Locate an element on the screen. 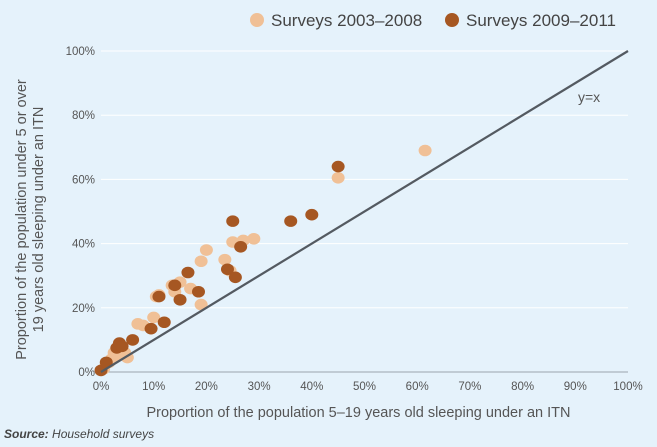 The image size is (657, 447). y-tick-label: 20% is located at coordinates (83, 309).